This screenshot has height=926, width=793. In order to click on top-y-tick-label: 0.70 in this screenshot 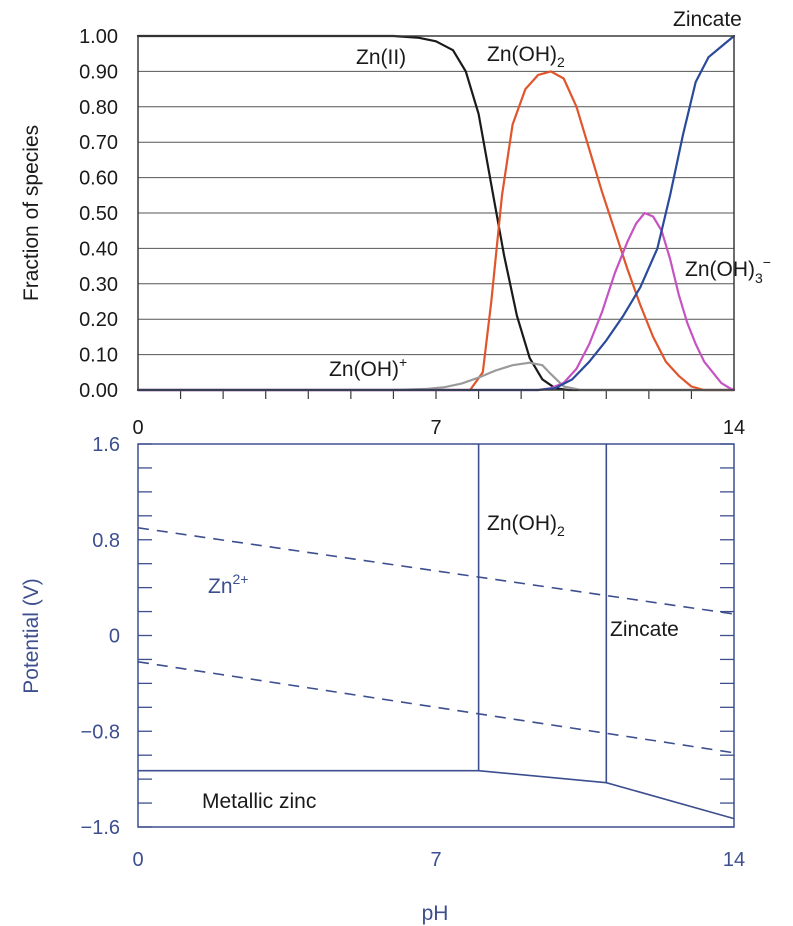, I will do `click(98, 143)`.